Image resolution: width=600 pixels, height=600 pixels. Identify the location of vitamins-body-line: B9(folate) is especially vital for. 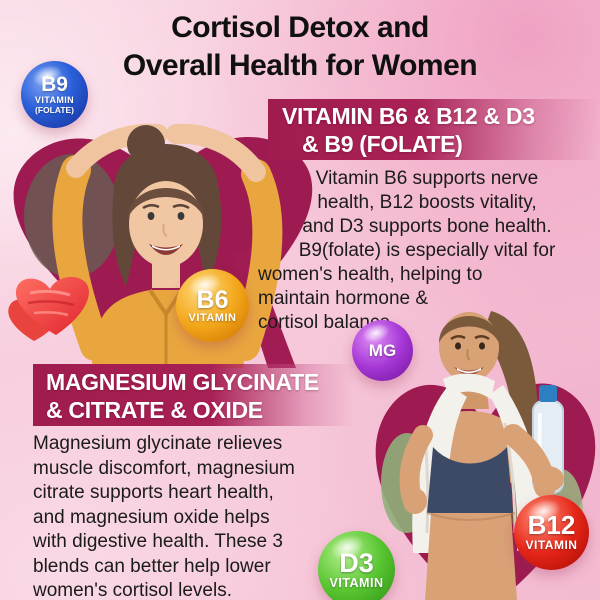
(427, 250).